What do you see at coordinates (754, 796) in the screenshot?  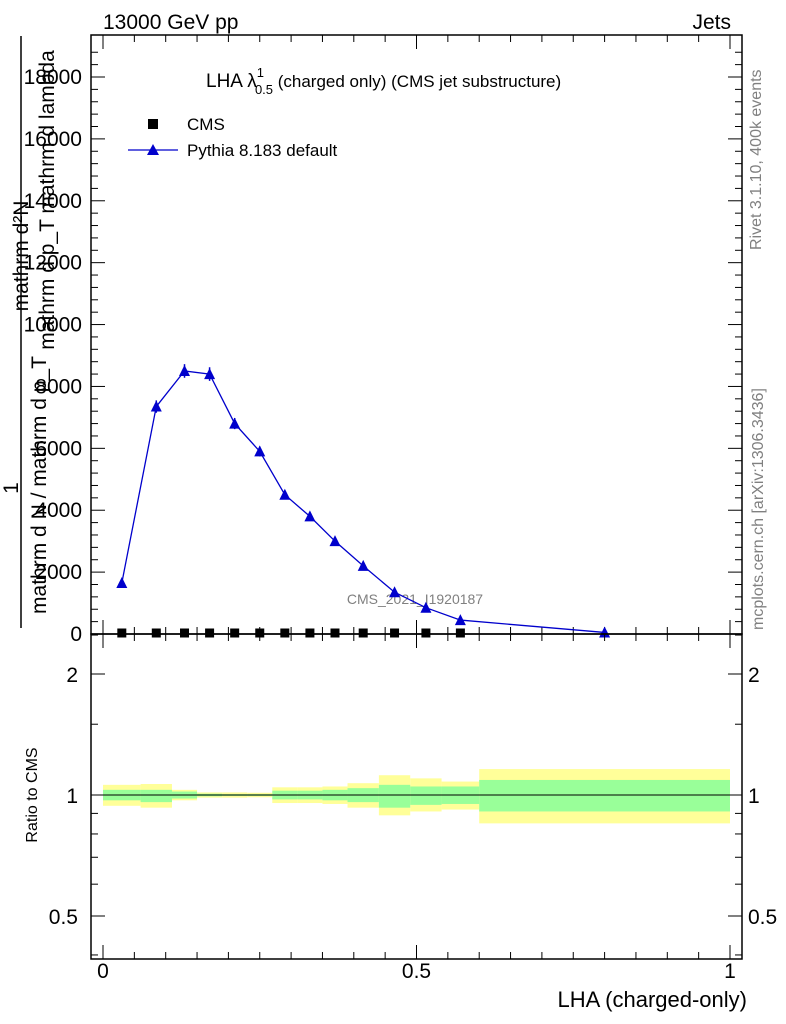 I see `ratio-y-tick-label-right: 1` at bounding box center [754, 796].